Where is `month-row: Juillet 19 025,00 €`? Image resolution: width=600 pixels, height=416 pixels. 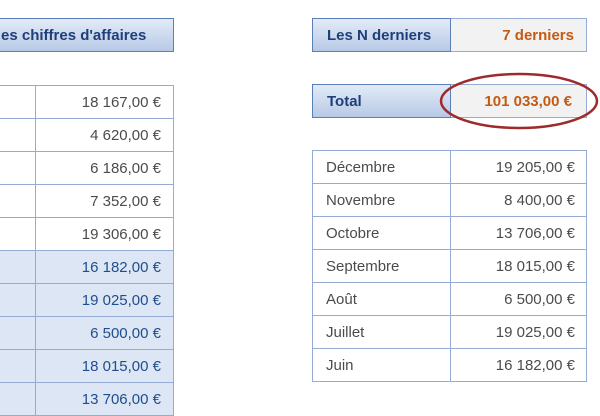 month-row: Juillet 19 025,00 € is located at coordinates (449, 332).